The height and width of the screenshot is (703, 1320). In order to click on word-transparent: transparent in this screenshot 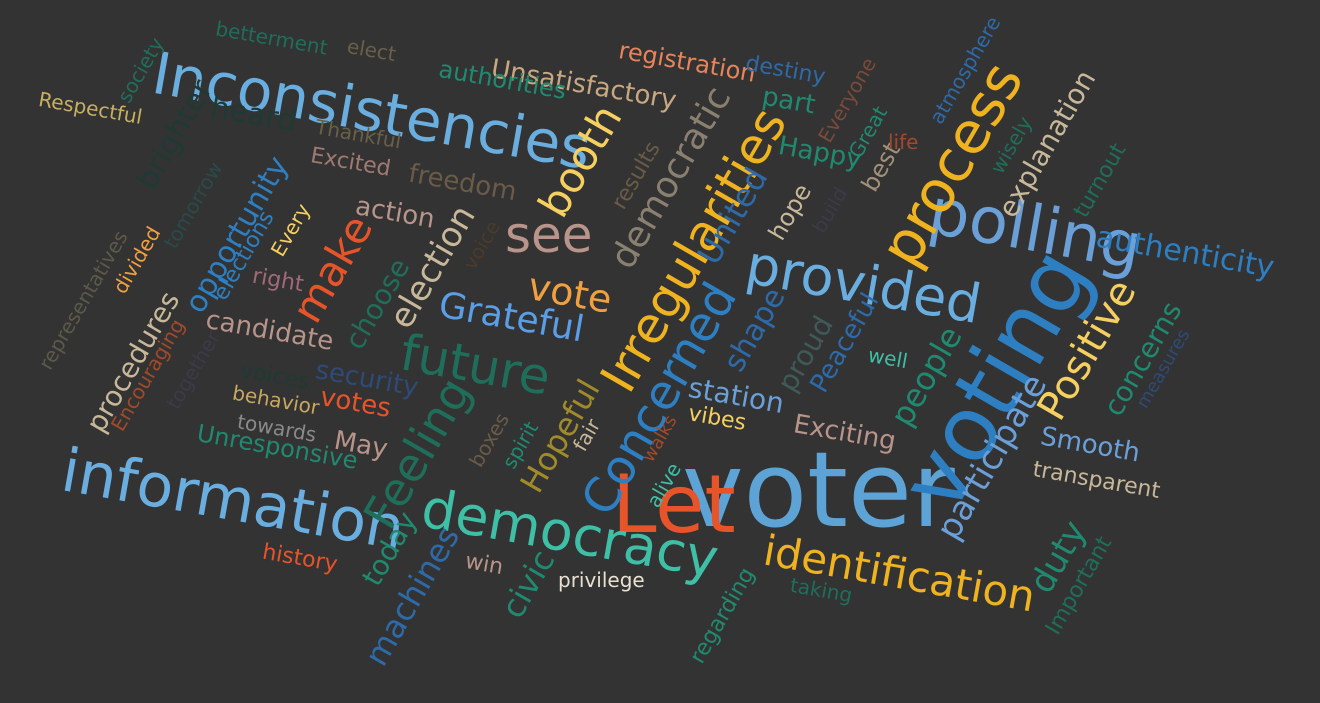, I will do `click(1096, 480)`.